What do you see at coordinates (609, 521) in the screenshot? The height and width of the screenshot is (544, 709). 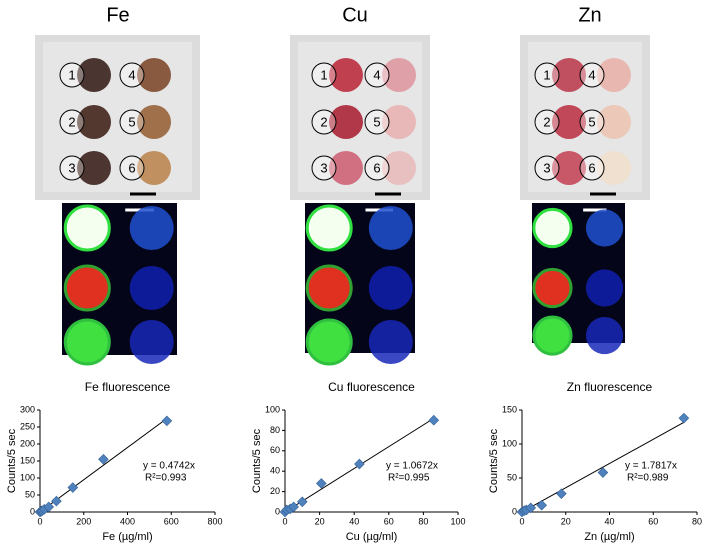 I see `x-tick-label: 40` at bounding box center [609, 521].